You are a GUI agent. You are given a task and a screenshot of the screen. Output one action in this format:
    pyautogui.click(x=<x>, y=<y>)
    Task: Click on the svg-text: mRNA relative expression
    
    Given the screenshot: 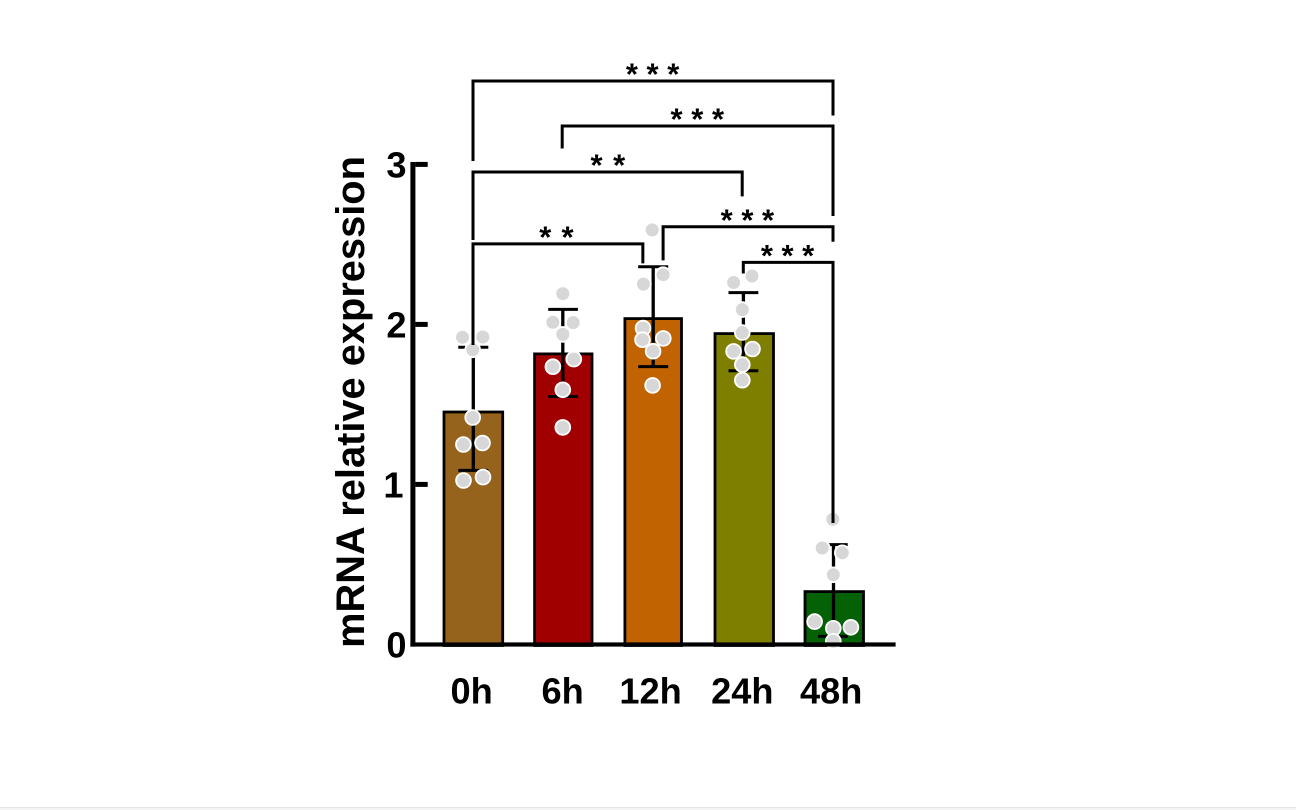 What is the action you would take?
    pyautogui.click(x=351, y=402)
    